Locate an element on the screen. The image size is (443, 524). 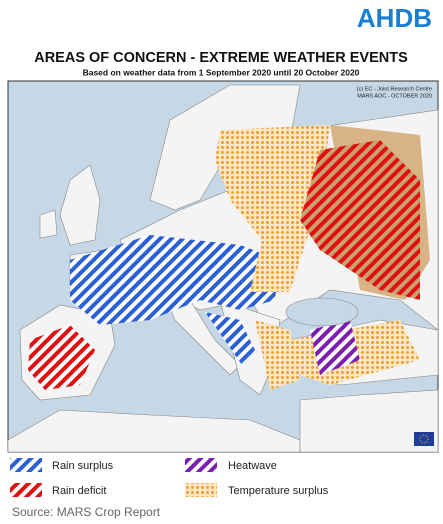
logo: AHDB is located at coordinates (394, 18).